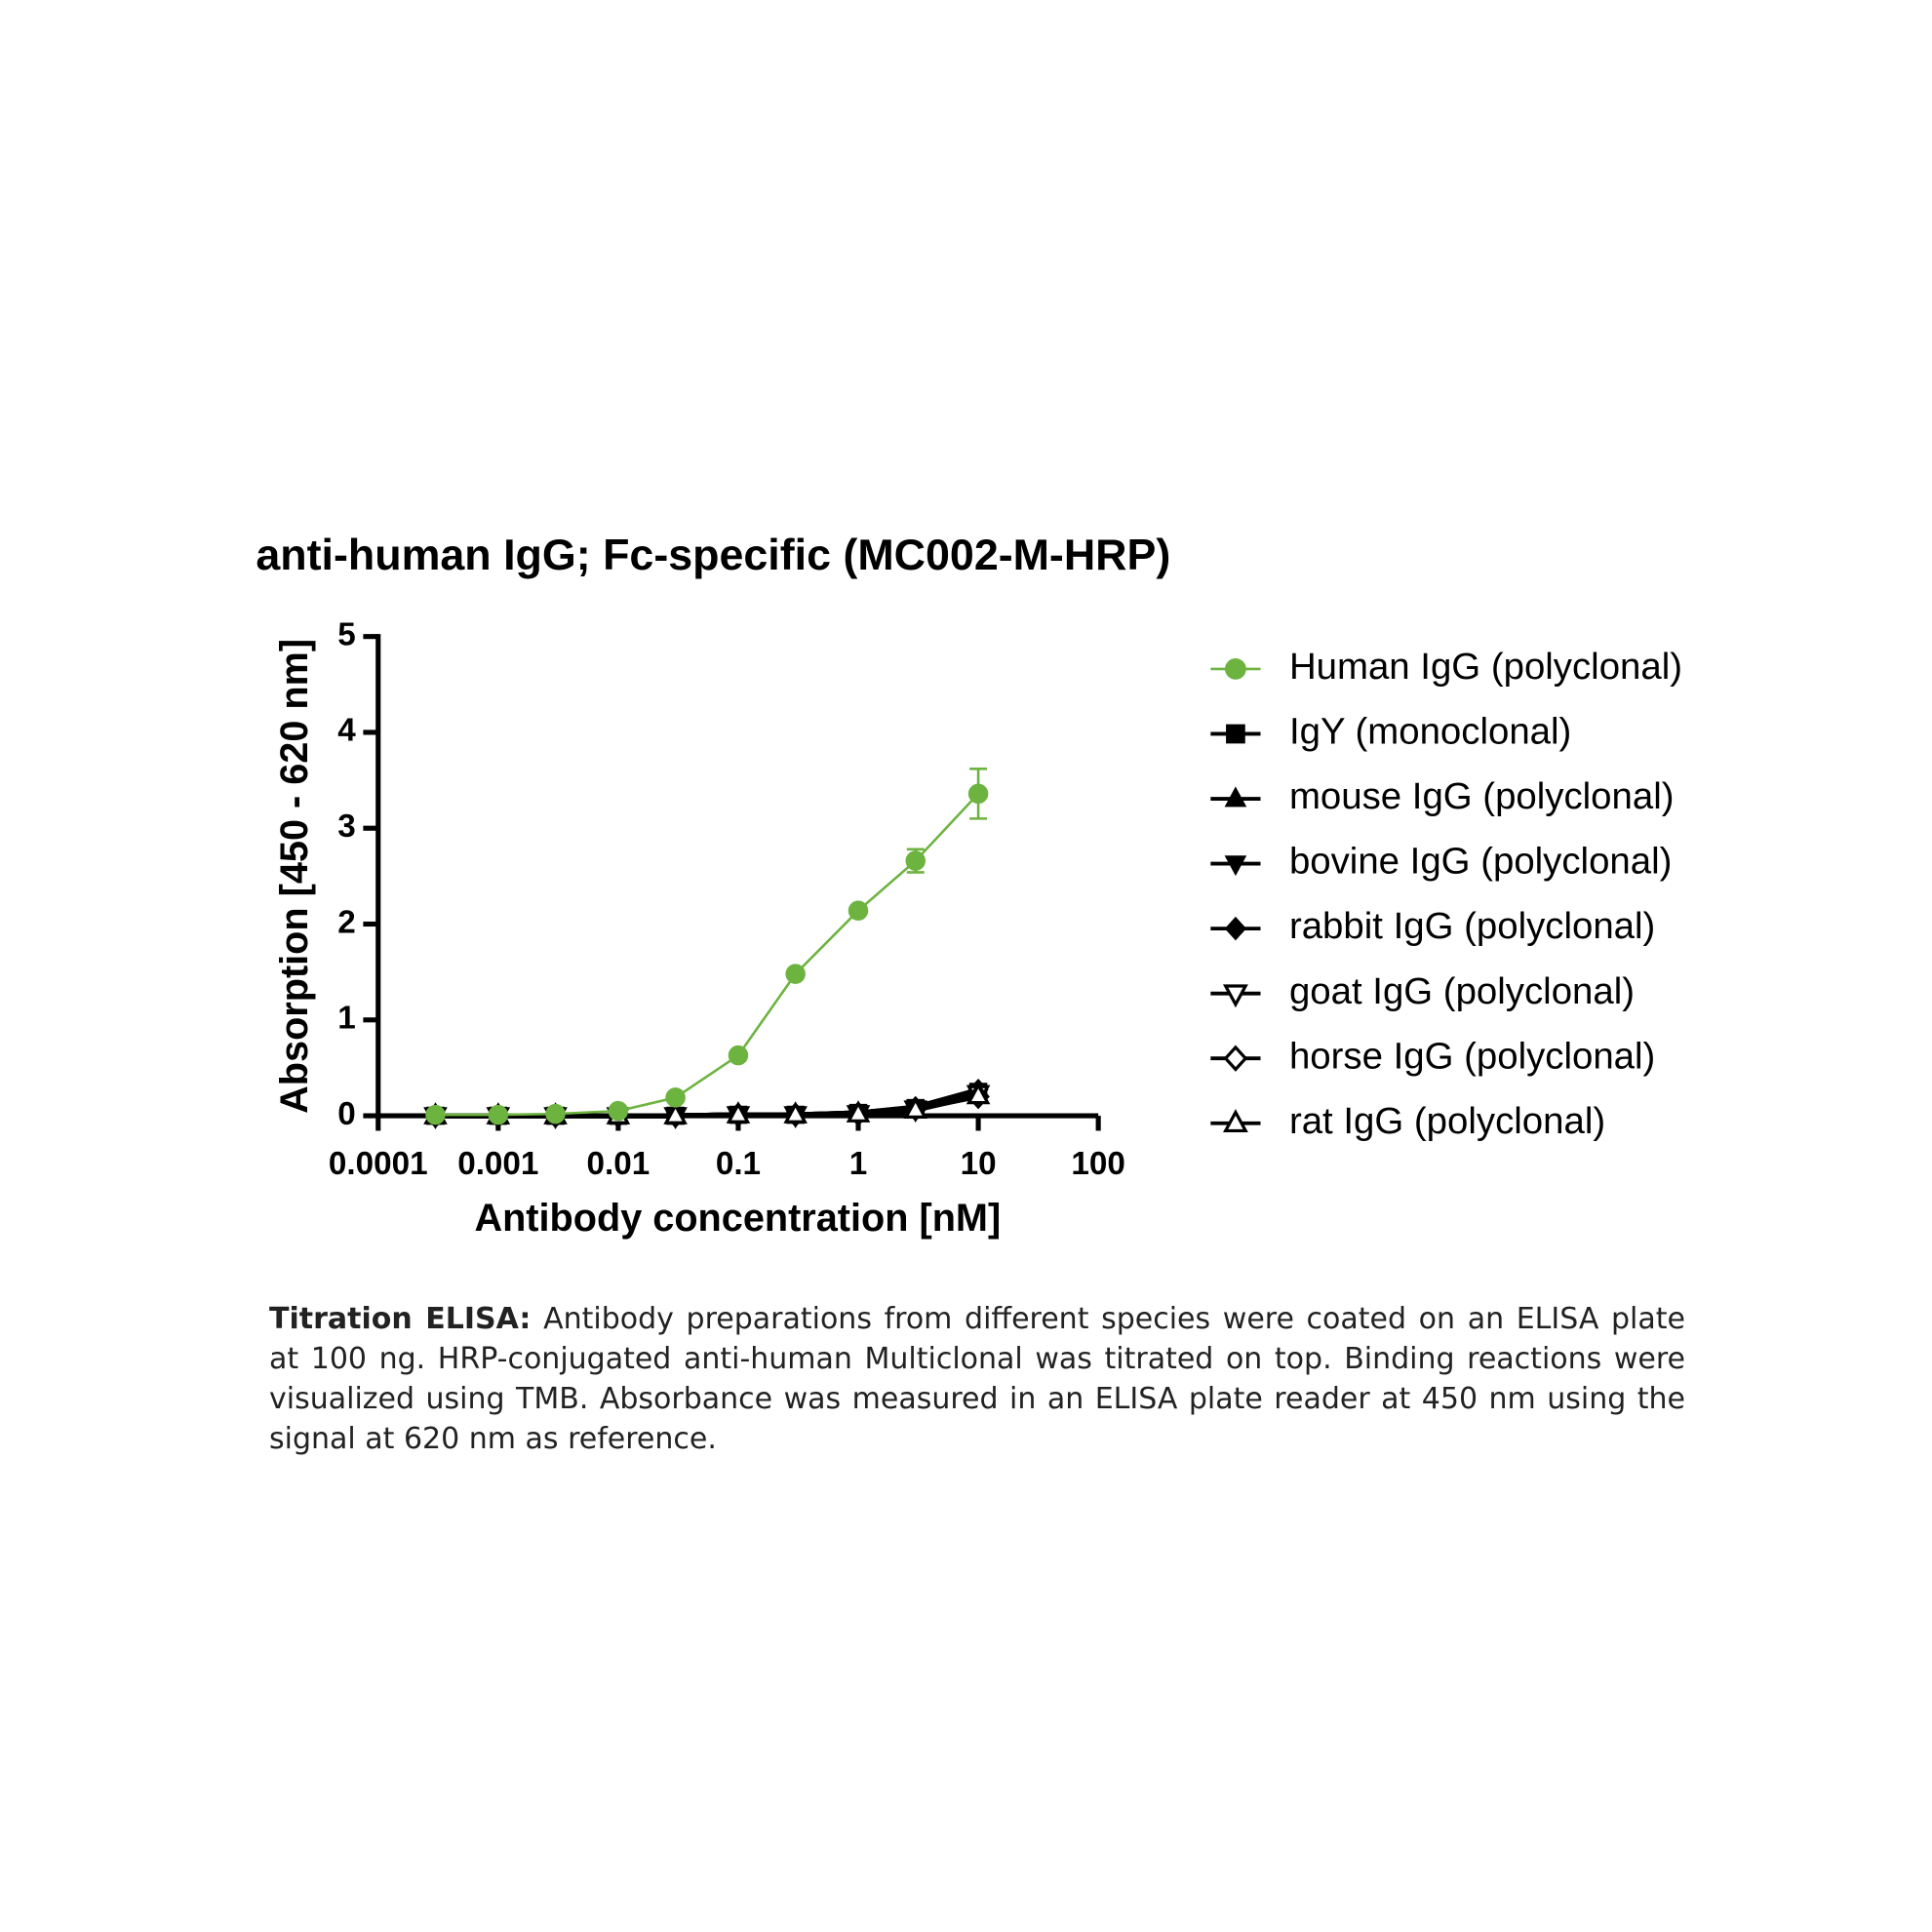 This screenshot has width=1932, height=1932. What do you see at coordinates (979, 1164) in the screenshot?
I see `x-tick-label: 10` at bounding box center [979, 1164].